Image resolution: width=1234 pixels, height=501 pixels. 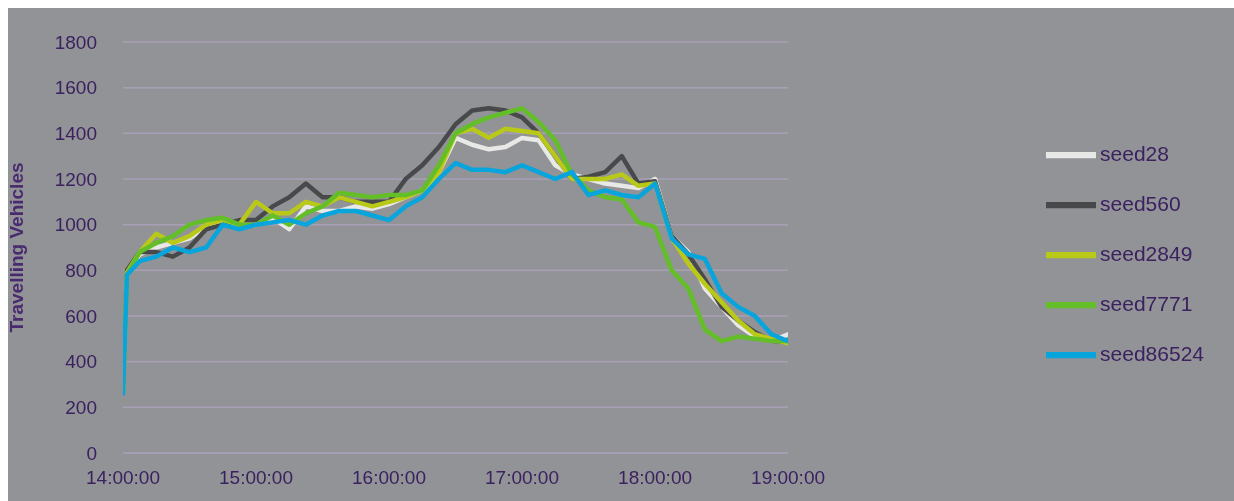 I want to click on y-tick-label: 0, so click(x=91, y=453).